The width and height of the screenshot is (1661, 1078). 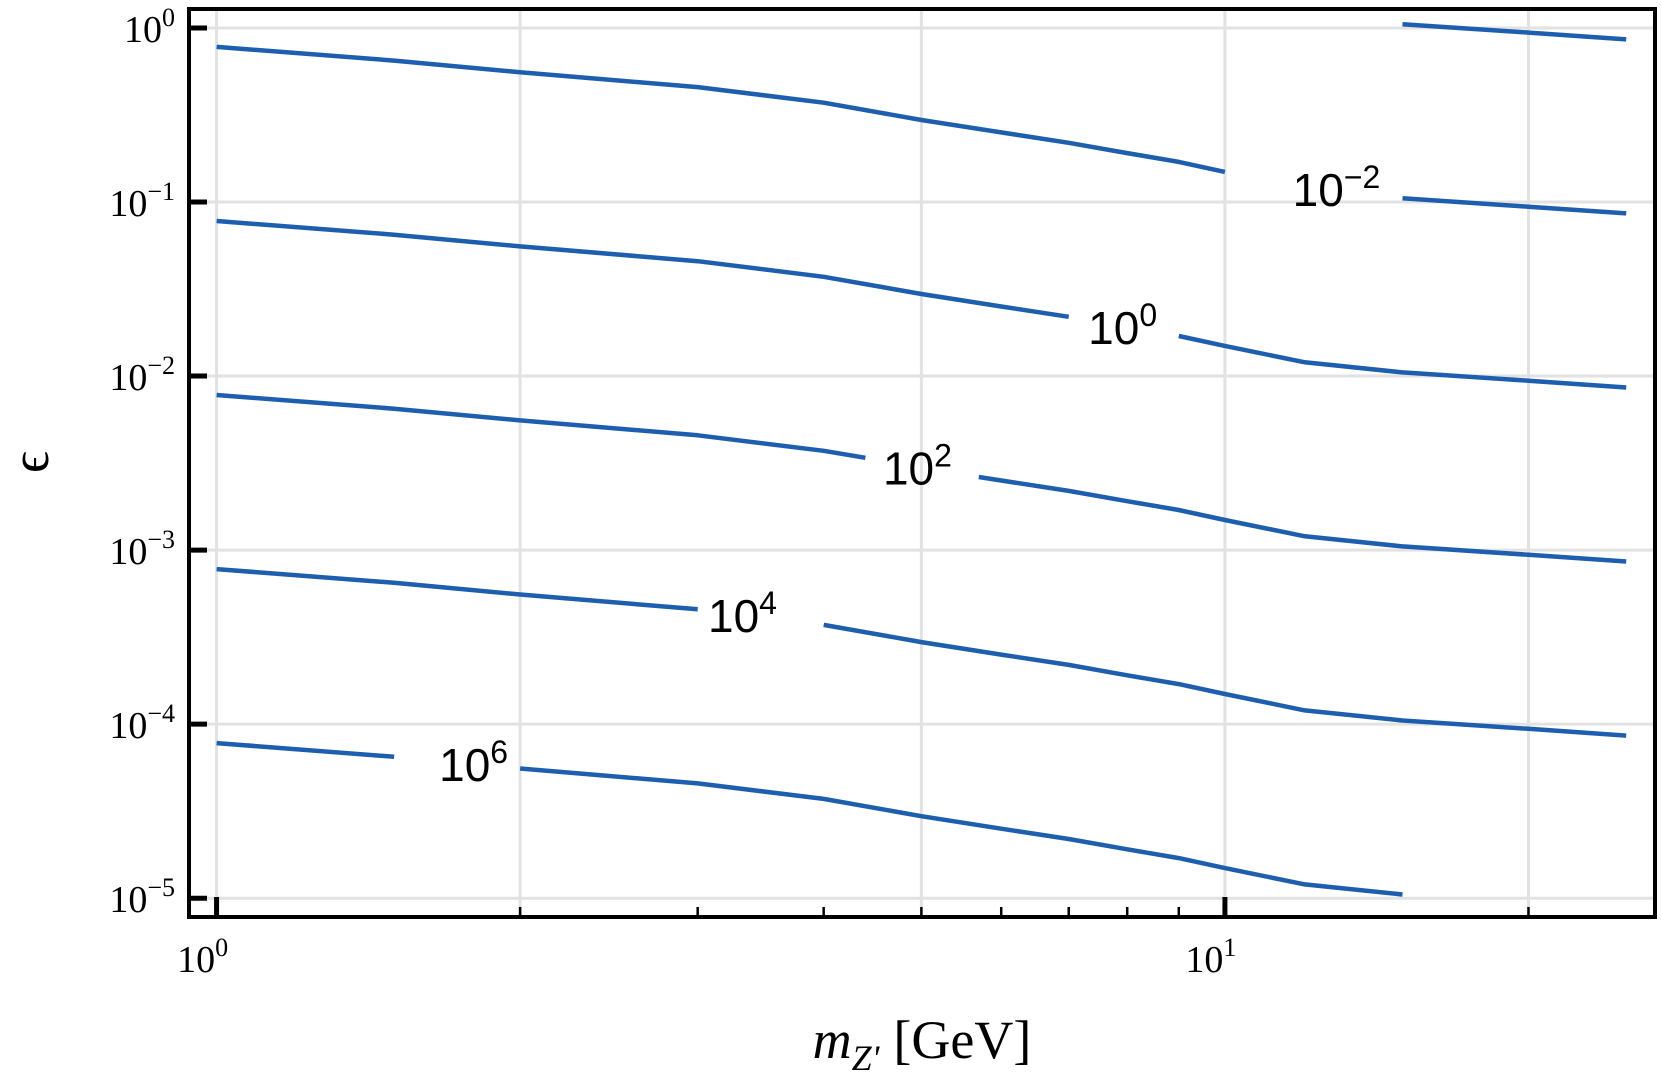 I want to click on y-axis-label: ϵ, so click(x=30, y=462).